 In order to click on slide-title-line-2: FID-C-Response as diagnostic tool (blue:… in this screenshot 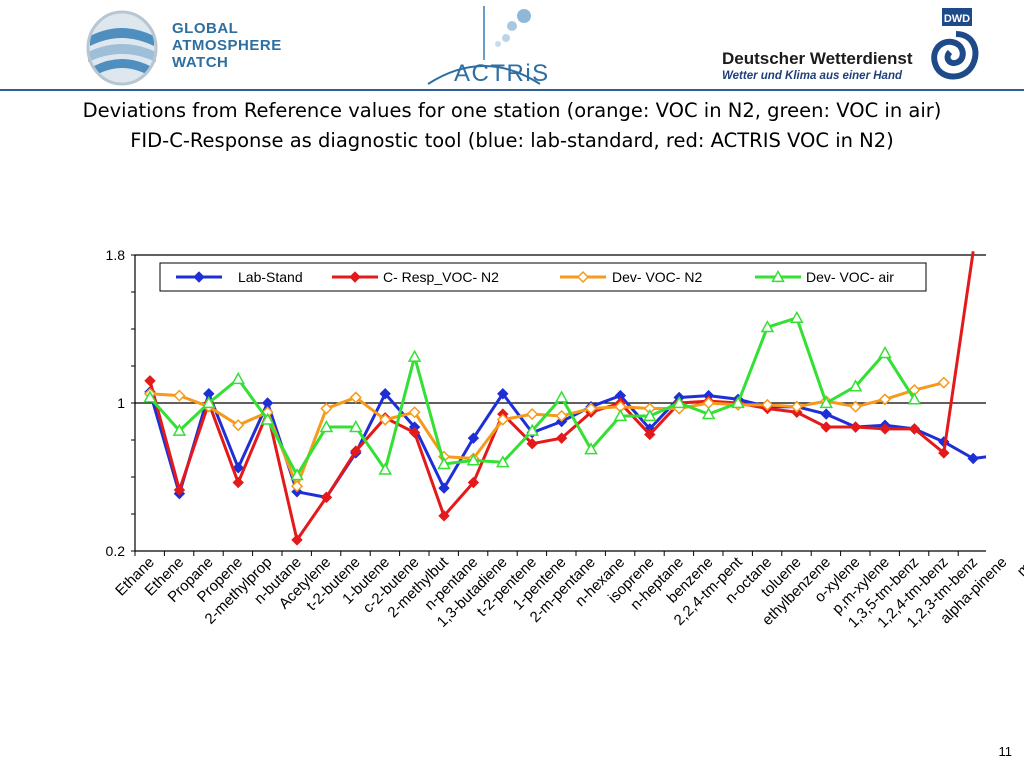, I will do `click(512, 140)`.